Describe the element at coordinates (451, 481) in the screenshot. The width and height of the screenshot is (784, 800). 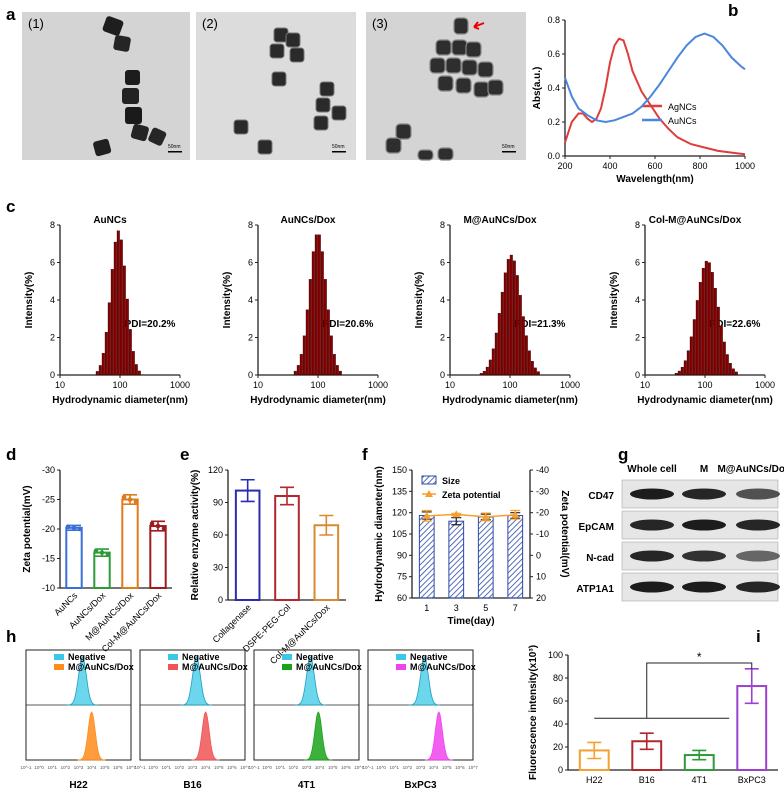
I see `legend-label: Size` at that location.